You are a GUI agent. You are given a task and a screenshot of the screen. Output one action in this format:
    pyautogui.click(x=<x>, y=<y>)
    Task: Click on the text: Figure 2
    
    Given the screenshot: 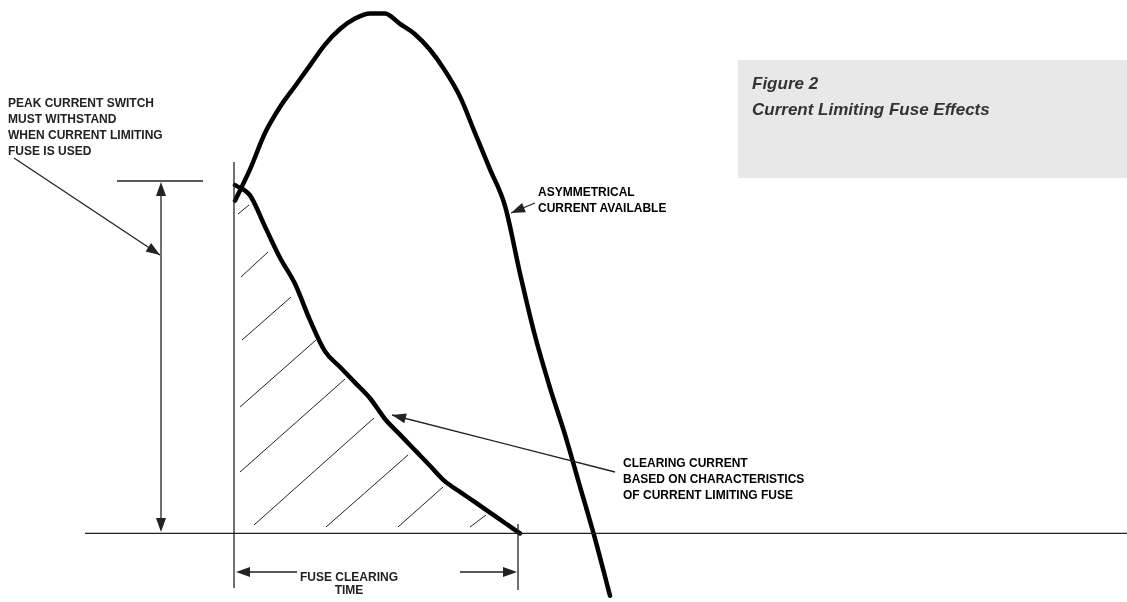 What is the action you would take?
    pyautogui.click(x=785, y=84)
    